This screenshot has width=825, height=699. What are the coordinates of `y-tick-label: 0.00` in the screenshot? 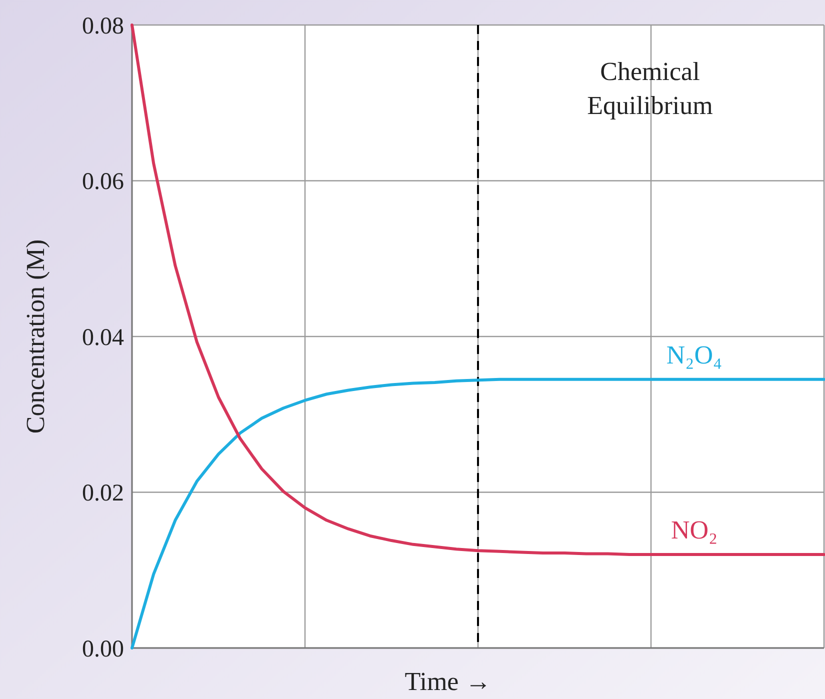 It's located at (103, 649).